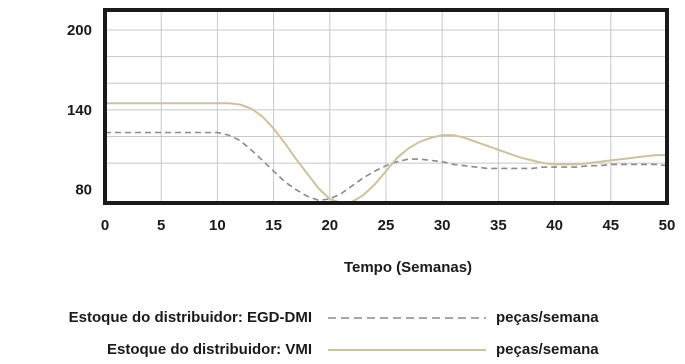 This screenshot has width=685, height=364. What do you see at coordinates (209, 349) in the screenshot?
I see `legend-label-vmi: Estoque do distribuidor: VMI` at bounding box center [209, 349].